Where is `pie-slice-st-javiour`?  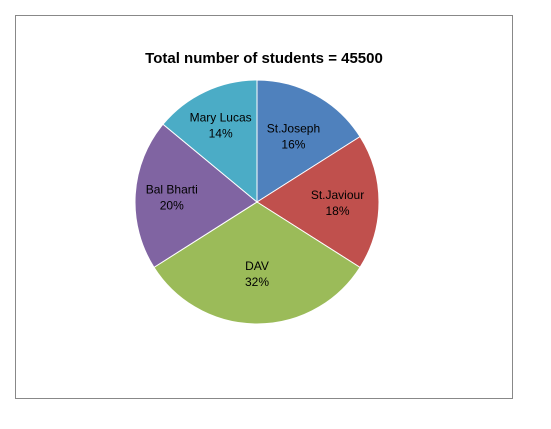 pie-slice-st-javiour is located at coordinates (318, 202).